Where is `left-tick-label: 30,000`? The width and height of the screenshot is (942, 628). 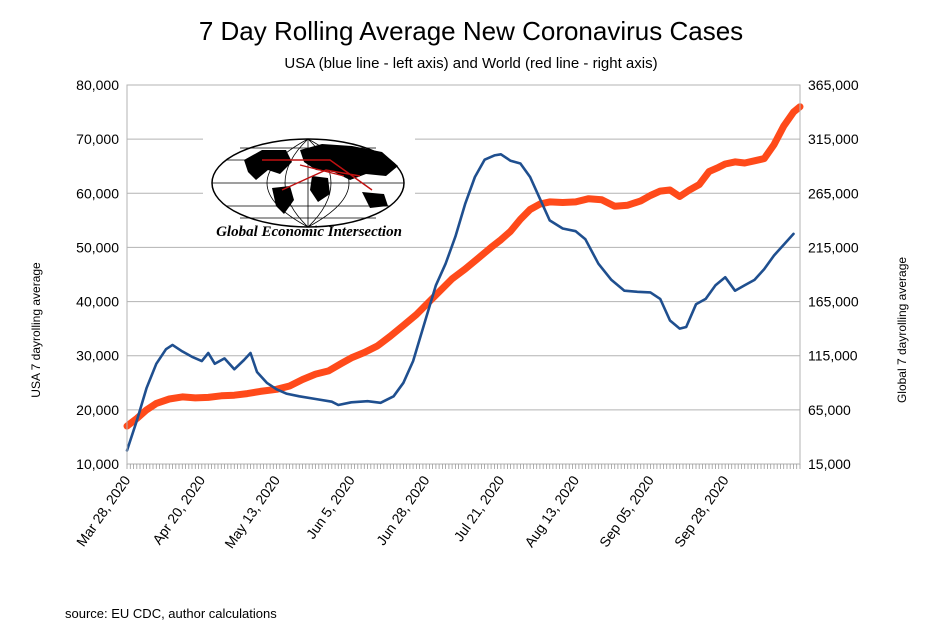
left-tick-label: 30,000 is located at coordinates (97, 356).